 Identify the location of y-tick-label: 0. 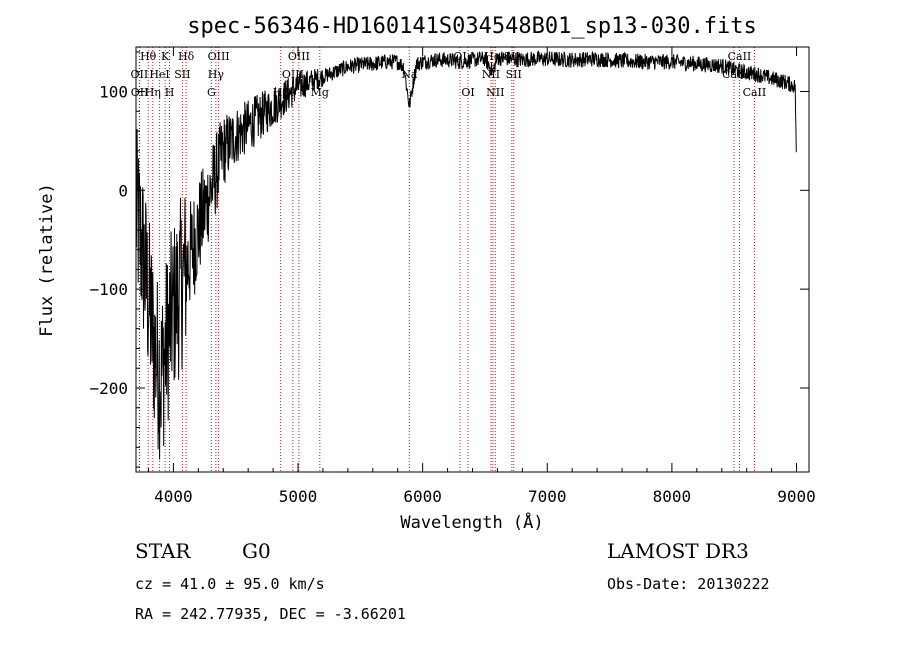
(123, 190).